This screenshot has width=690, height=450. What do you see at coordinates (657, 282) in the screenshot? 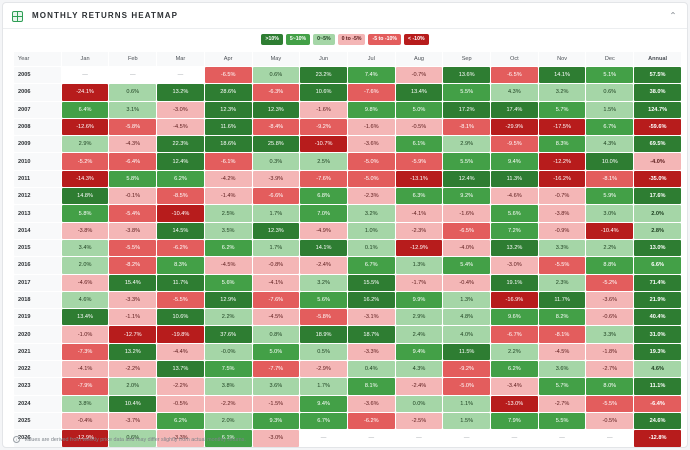
I see `annual-cell: 71.4%` at bounding box center [657, 282].